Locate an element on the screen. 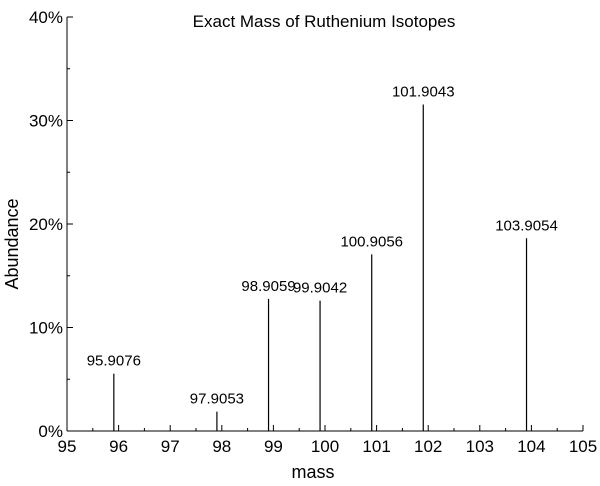 This screenshot has height=486, width=600. x-tick-label: 105 is located at coordinates (583, 446).